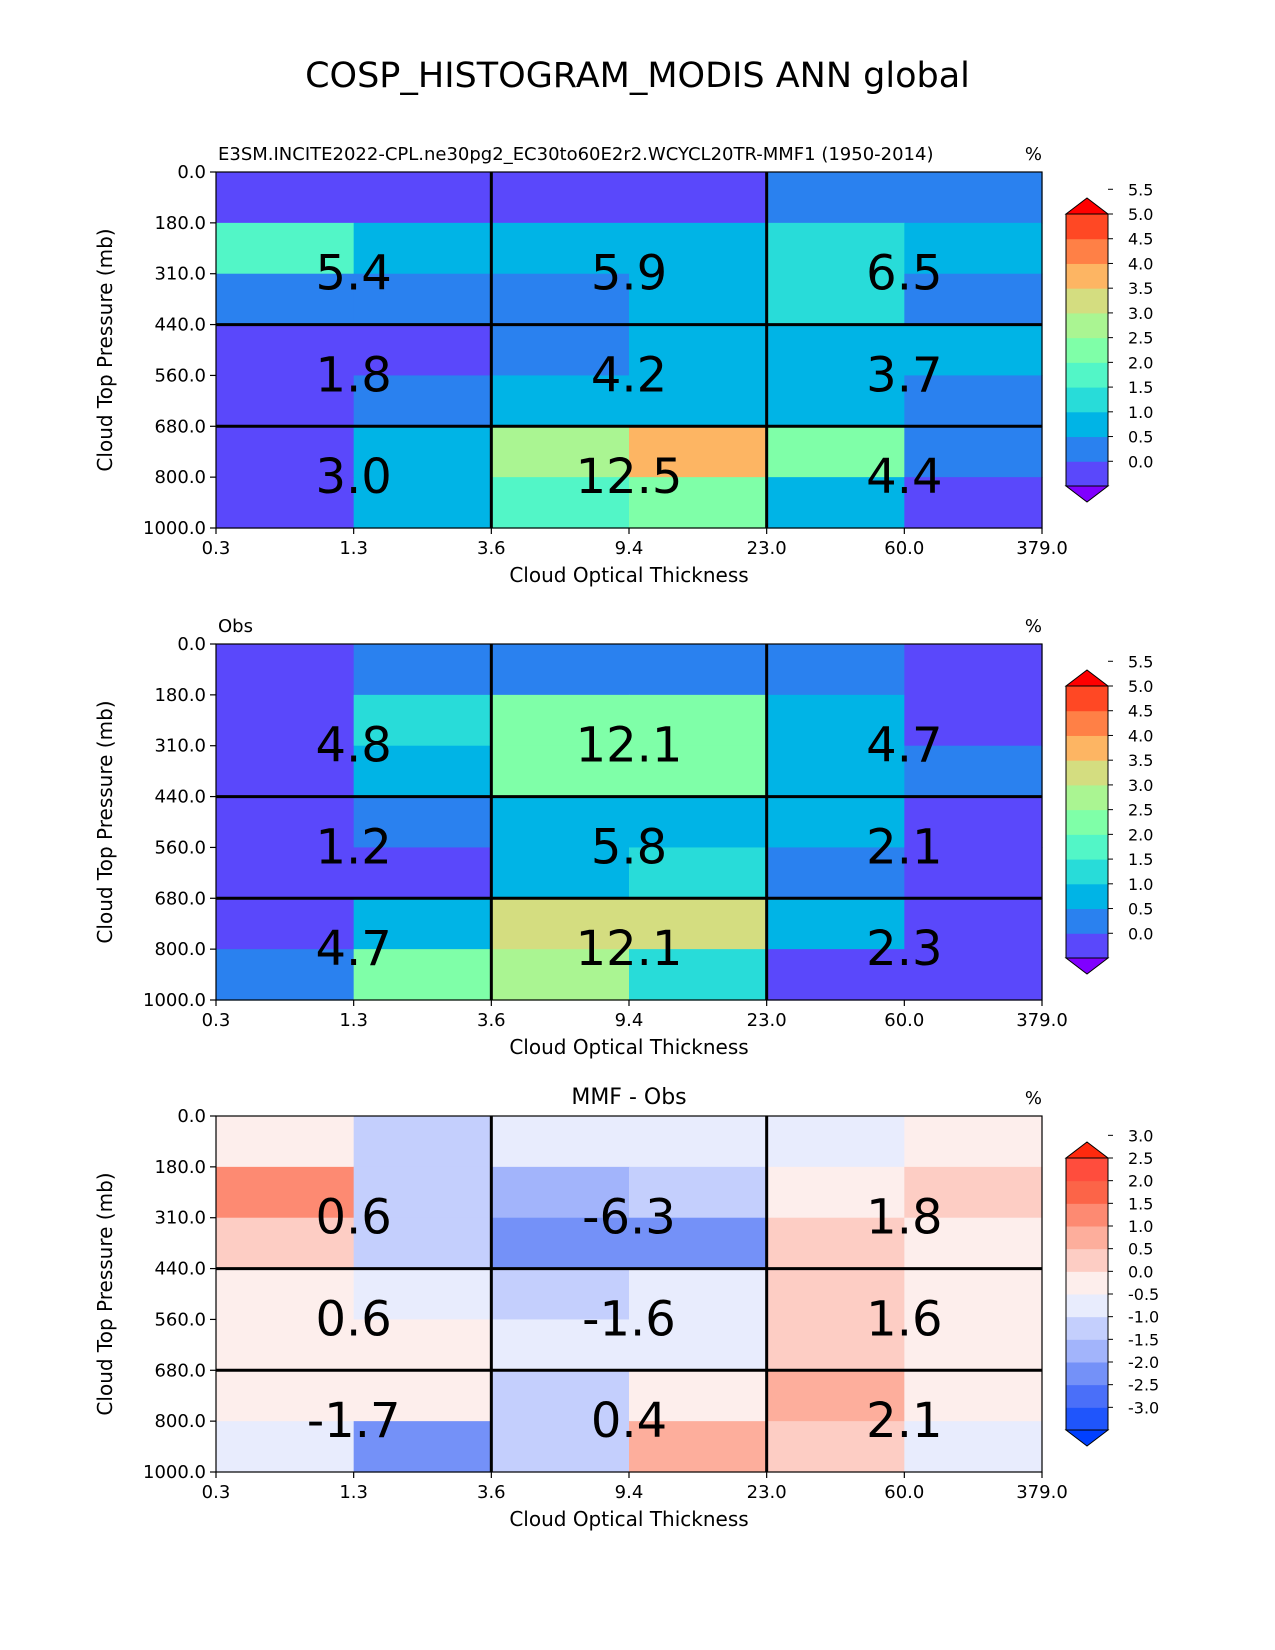  What do you see at coordinates (1140, 263) in the screenshot?
I see `colorbar-tick-label: 4.0` at bounding box center [1140, 263].